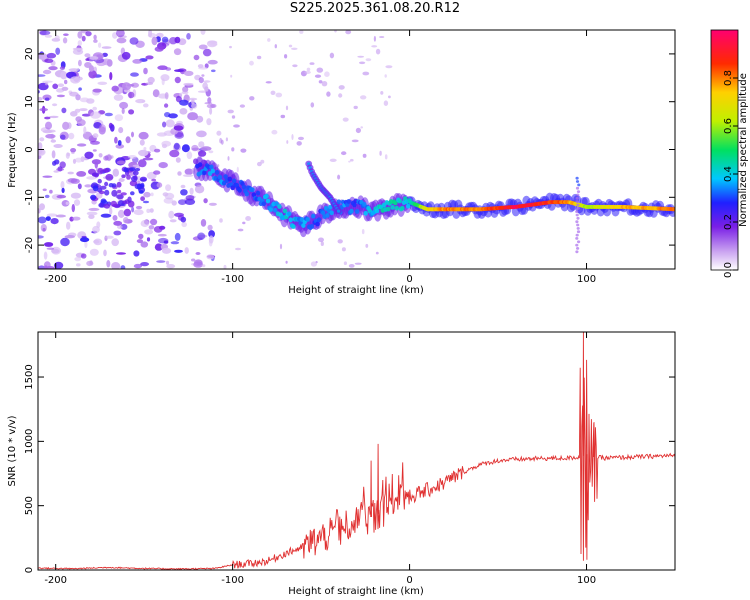 This screenshot has height=600, width=750. I want to click on x-tick-label: 100, so click(586, 279).